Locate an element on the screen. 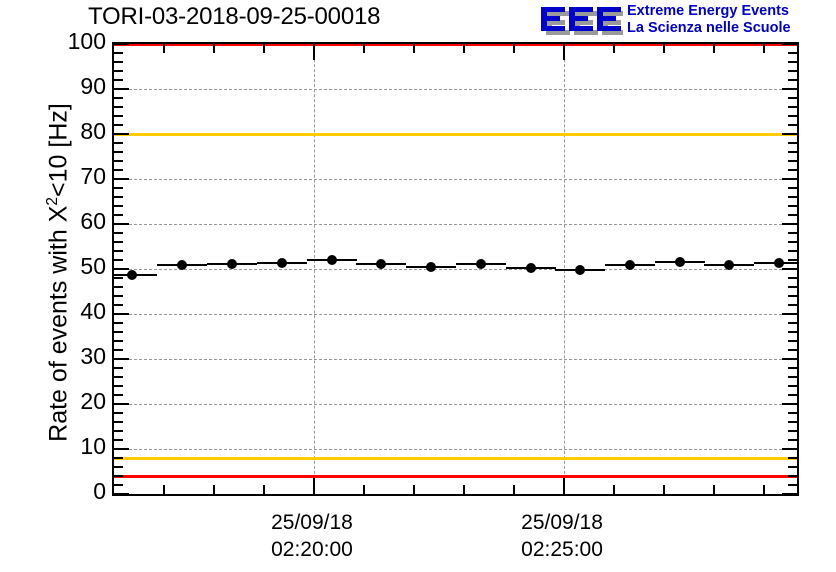 The width and height of the screenshot is (836, 572). y-axis-tick-label: 20 is located at coordinates (93, 401).